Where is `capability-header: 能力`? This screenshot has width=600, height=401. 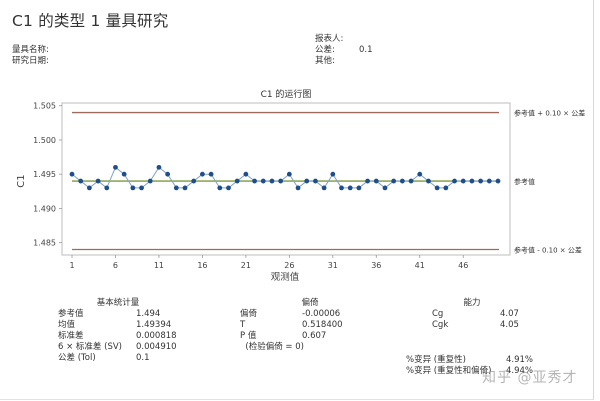 capability-header: 能力 is located at coordinates (472, 303).